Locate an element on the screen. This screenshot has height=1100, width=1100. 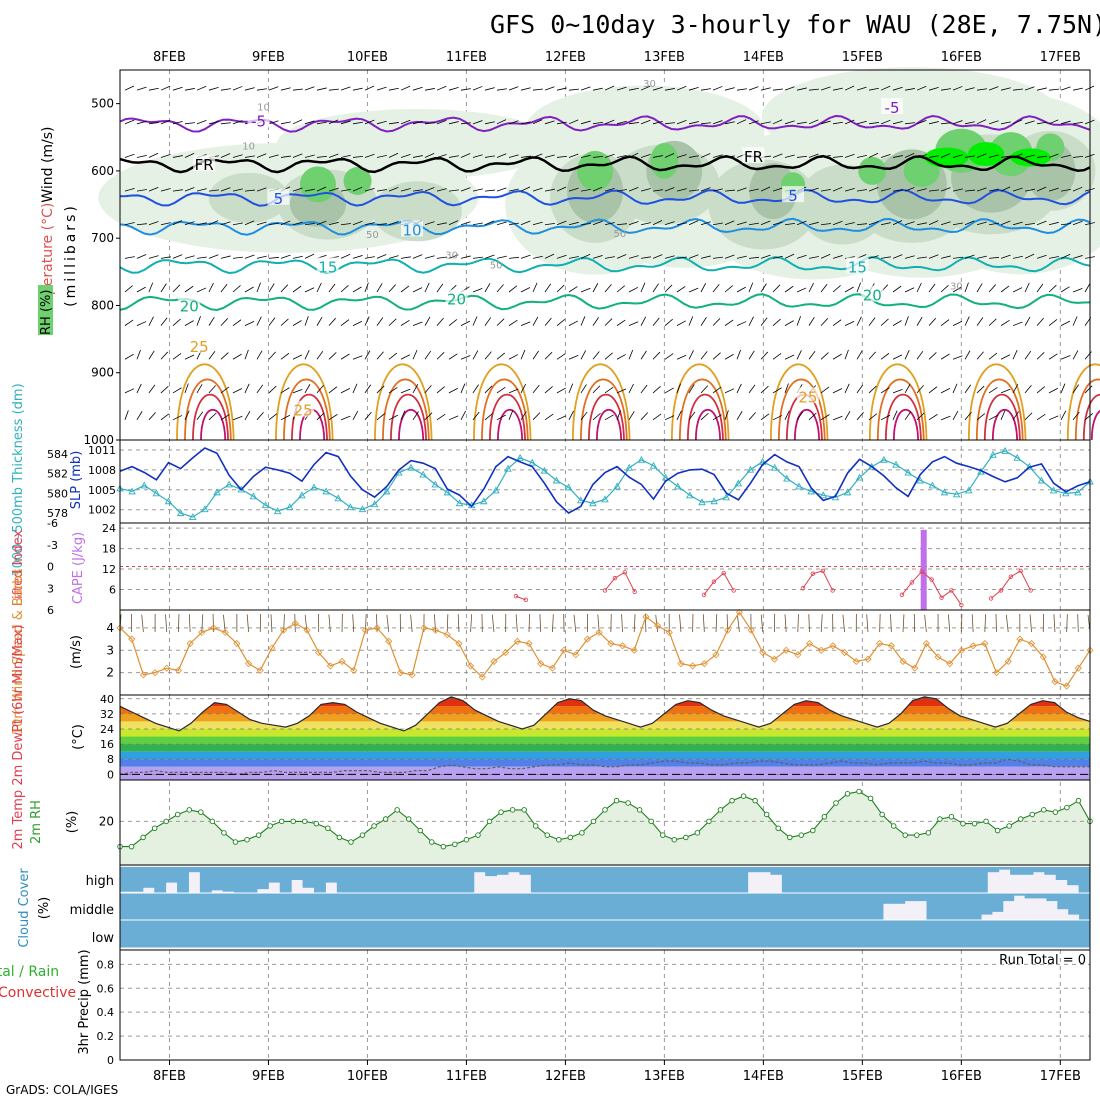
cape-tick-label: 6 is located at coordinates (112, 590).